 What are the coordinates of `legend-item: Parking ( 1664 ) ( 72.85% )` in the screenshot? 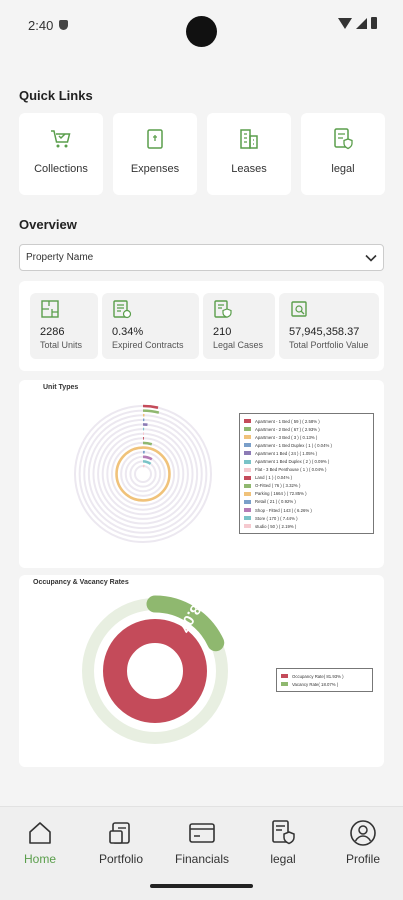 It's located at (306, 494).